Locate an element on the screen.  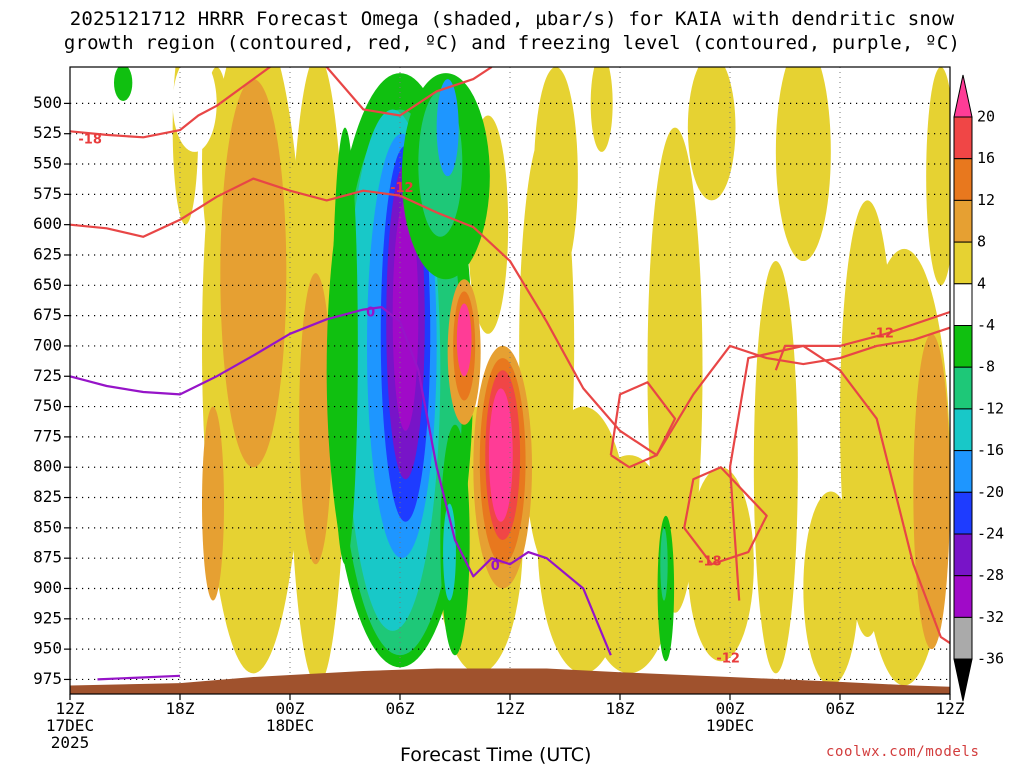
colorbar-label: -8 is located at coordinates (986, 367).